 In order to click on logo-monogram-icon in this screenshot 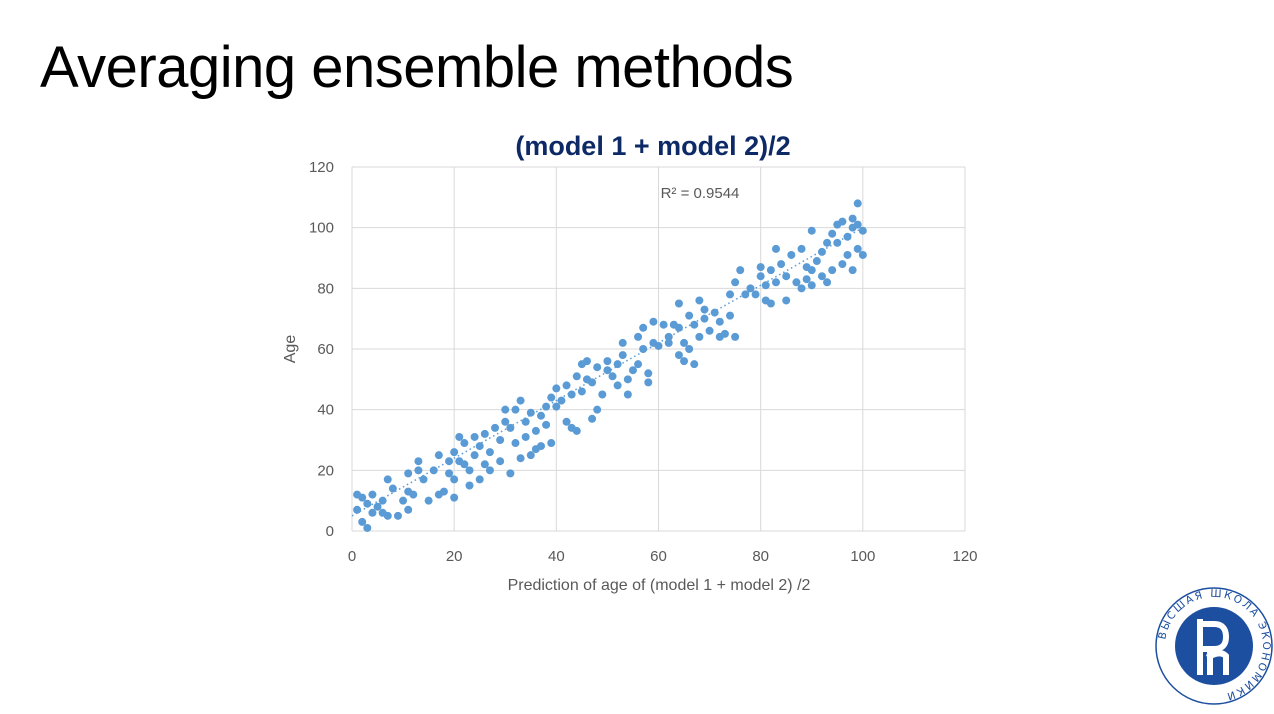, I will do `click(1213, 647)`.